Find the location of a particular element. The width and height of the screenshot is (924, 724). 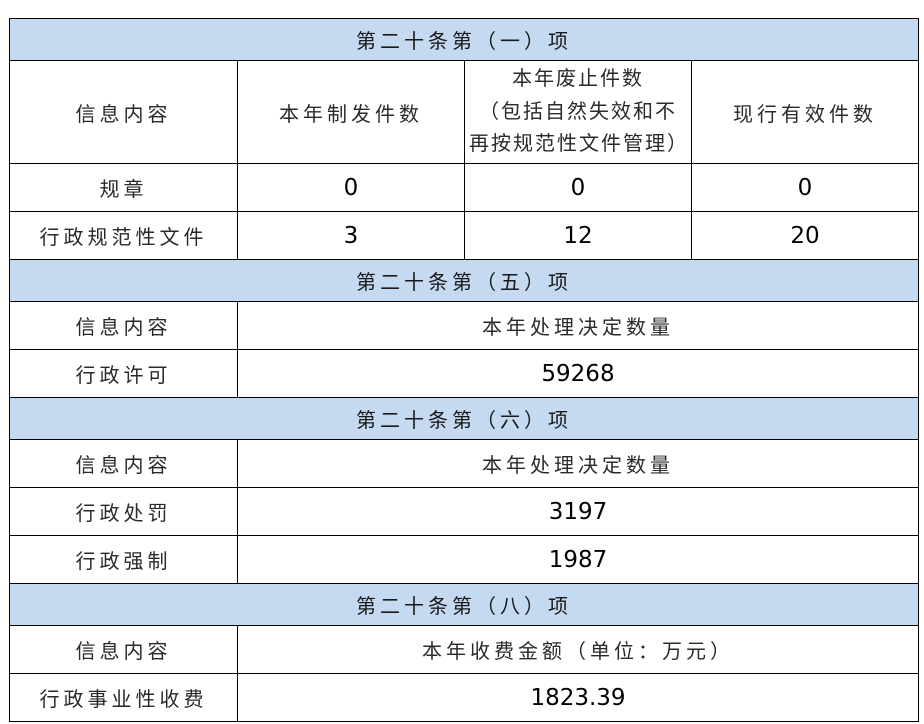

section-1-col-header-info-content: 信息内容 is located at coordinates (123, 112).